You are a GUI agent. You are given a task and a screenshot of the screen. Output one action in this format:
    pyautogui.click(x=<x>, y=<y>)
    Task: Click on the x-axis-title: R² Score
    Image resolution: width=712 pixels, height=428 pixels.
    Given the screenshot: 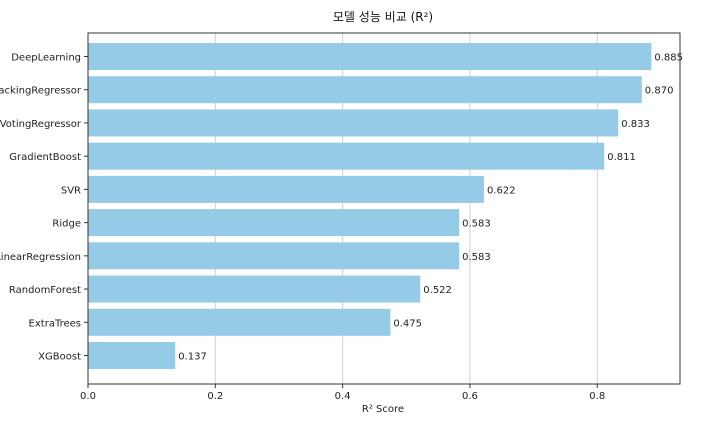 What is the action you would take?
    pyautogui.click(x=383, y=409)
    